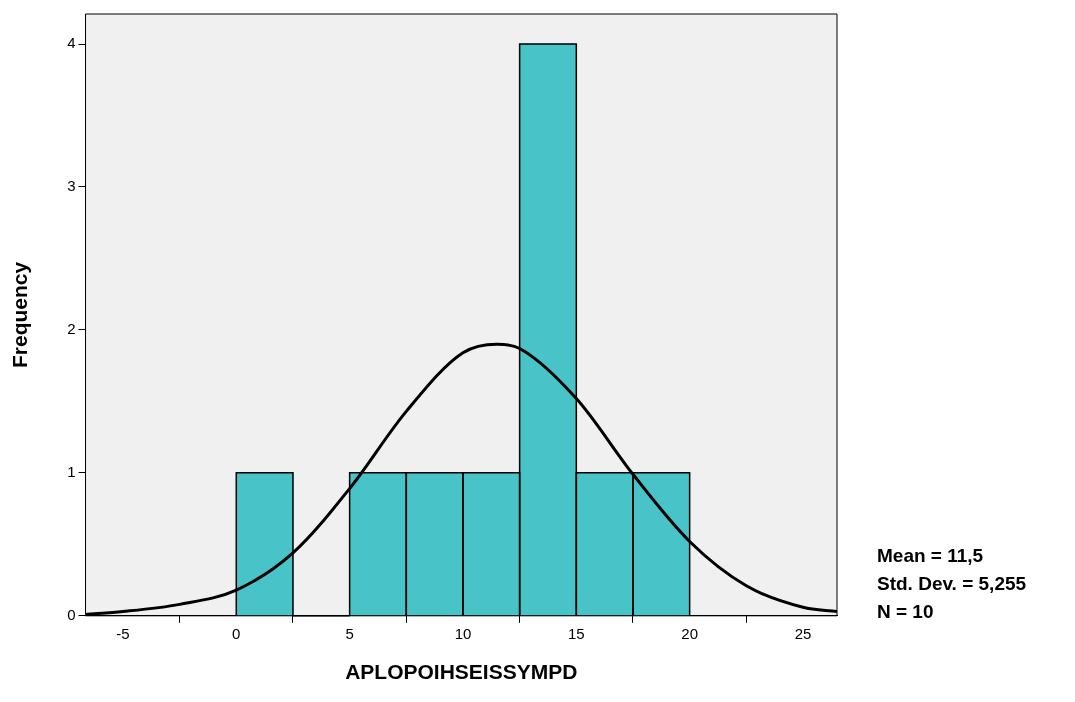  What do you see at coordinates (123, 633) in the screenshot?
I see `x-tick-label: -5` at bounding box center [123, 633].